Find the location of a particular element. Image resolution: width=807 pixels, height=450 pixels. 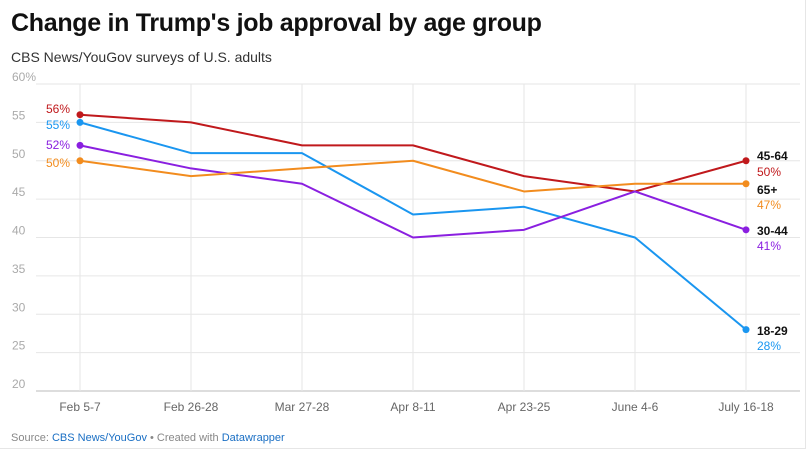

x-tick-label: Apr 8-11 is located at coordinates (412, 407).